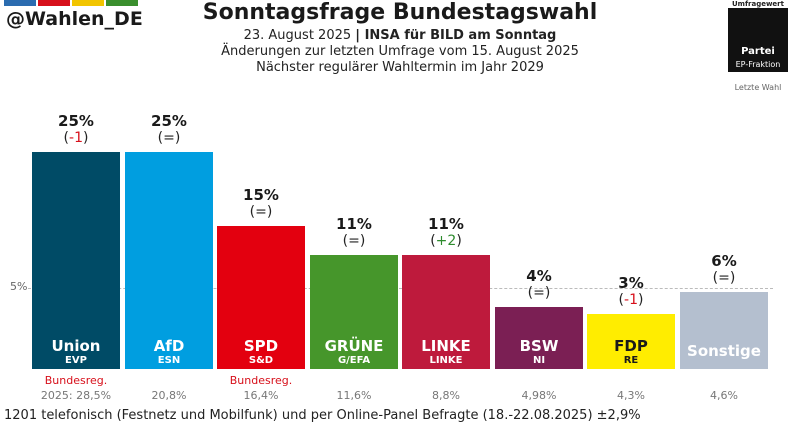 The height and width of the screenshot is (423, 800). I want to click on change-label-fdp: (-1), so click(631, 300).